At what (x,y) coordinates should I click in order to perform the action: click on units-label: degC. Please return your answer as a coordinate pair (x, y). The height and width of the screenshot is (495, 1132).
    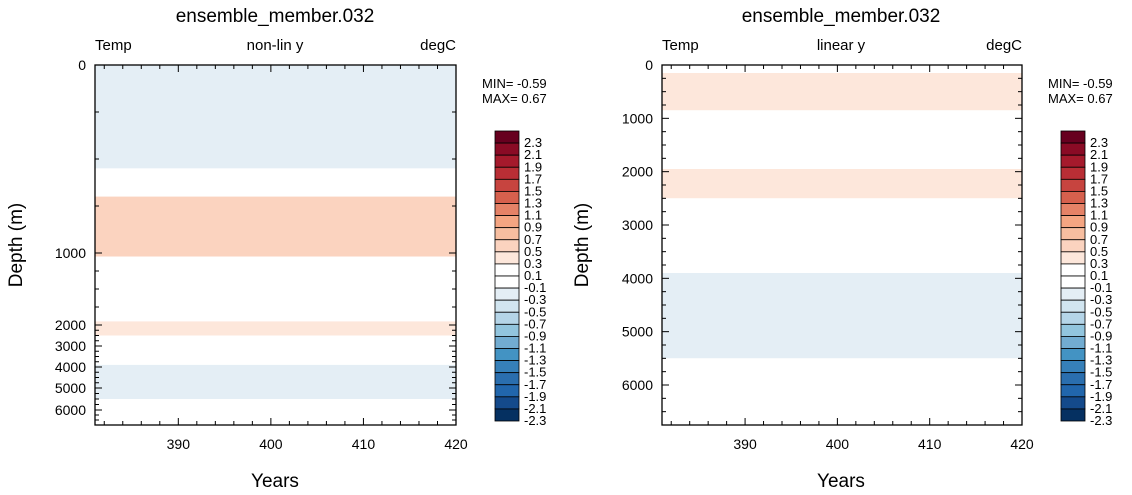
    Looking at the image, I should click on (438, 45).